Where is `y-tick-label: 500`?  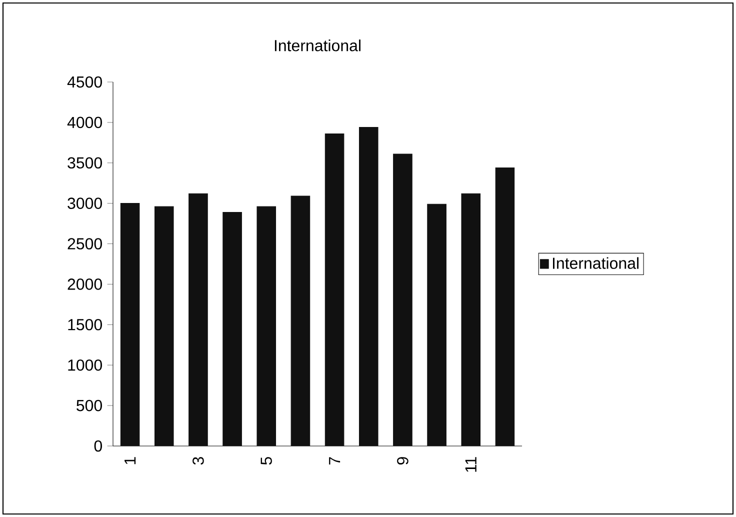 y-tick-label: 500 is located at coordinates (89, 406).